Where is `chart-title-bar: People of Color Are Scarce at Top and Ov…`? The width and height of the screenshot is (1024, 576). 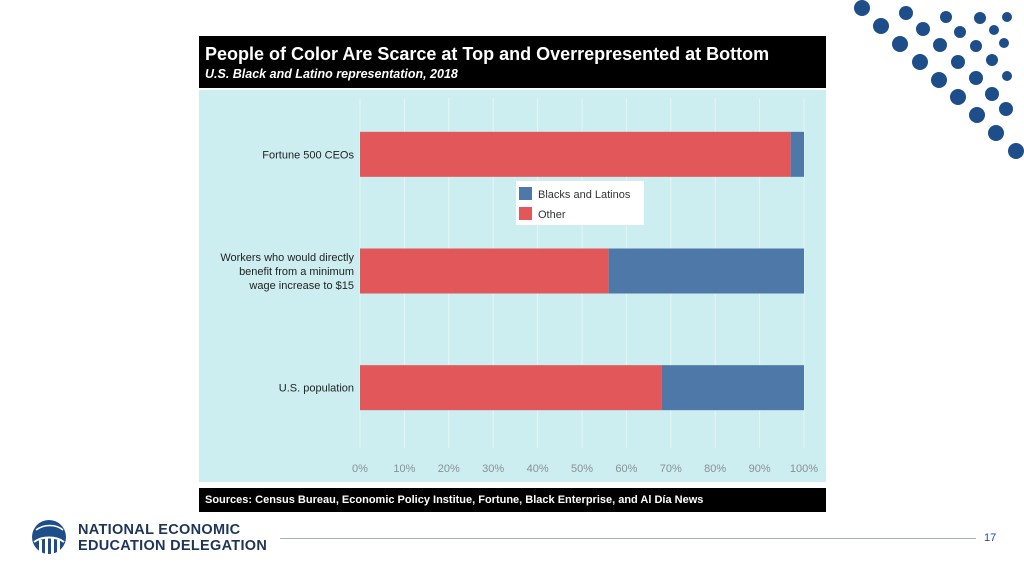 chart-title-bar: People of Color Are Scarce at Top and Ov… is located at coordinates (512, 62).